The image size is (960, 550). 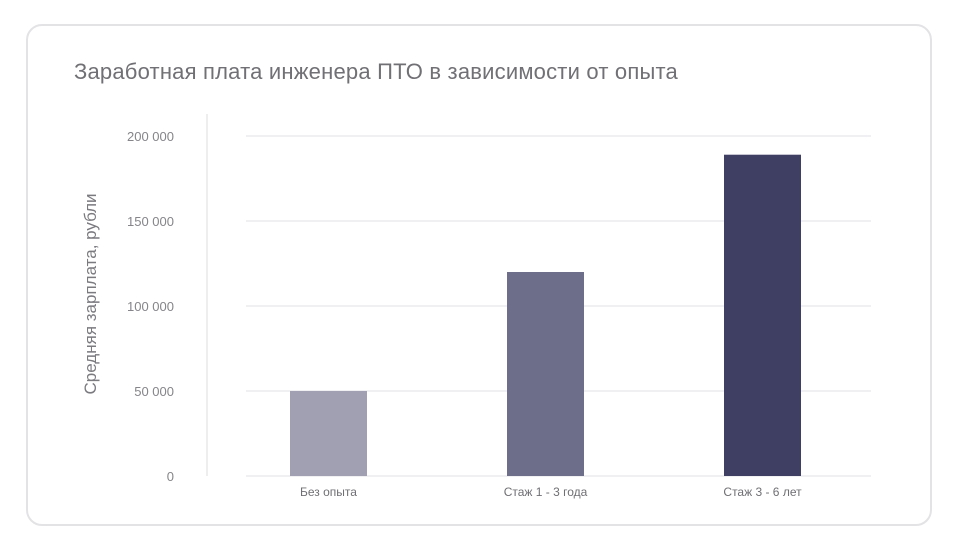 I want to click on y-tick-label: 100 000, so click(x=150, y=306).